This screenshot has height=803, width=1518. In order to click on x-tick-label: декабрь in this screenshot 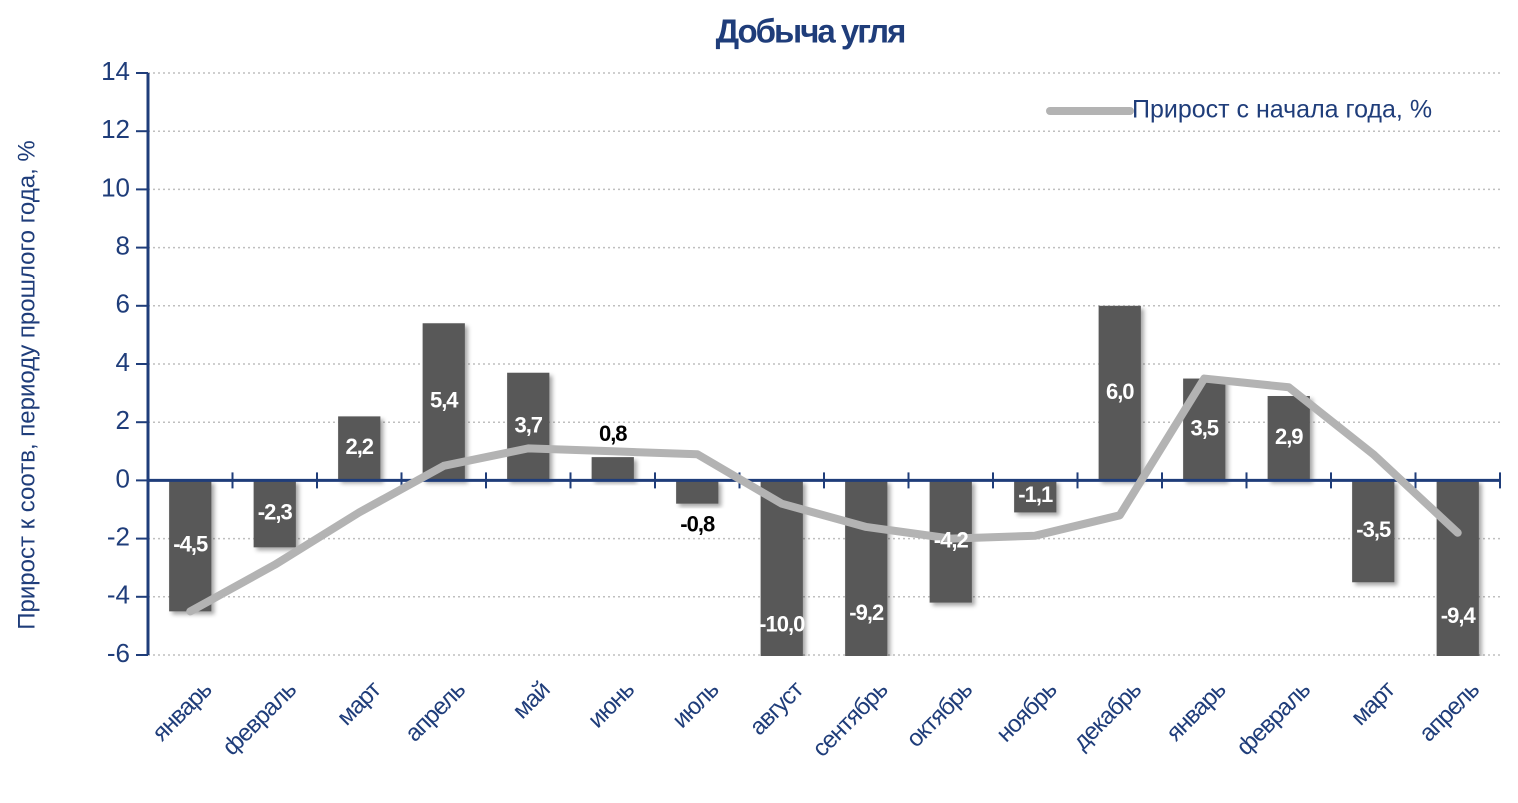, I will do `click(1107, 715)`.